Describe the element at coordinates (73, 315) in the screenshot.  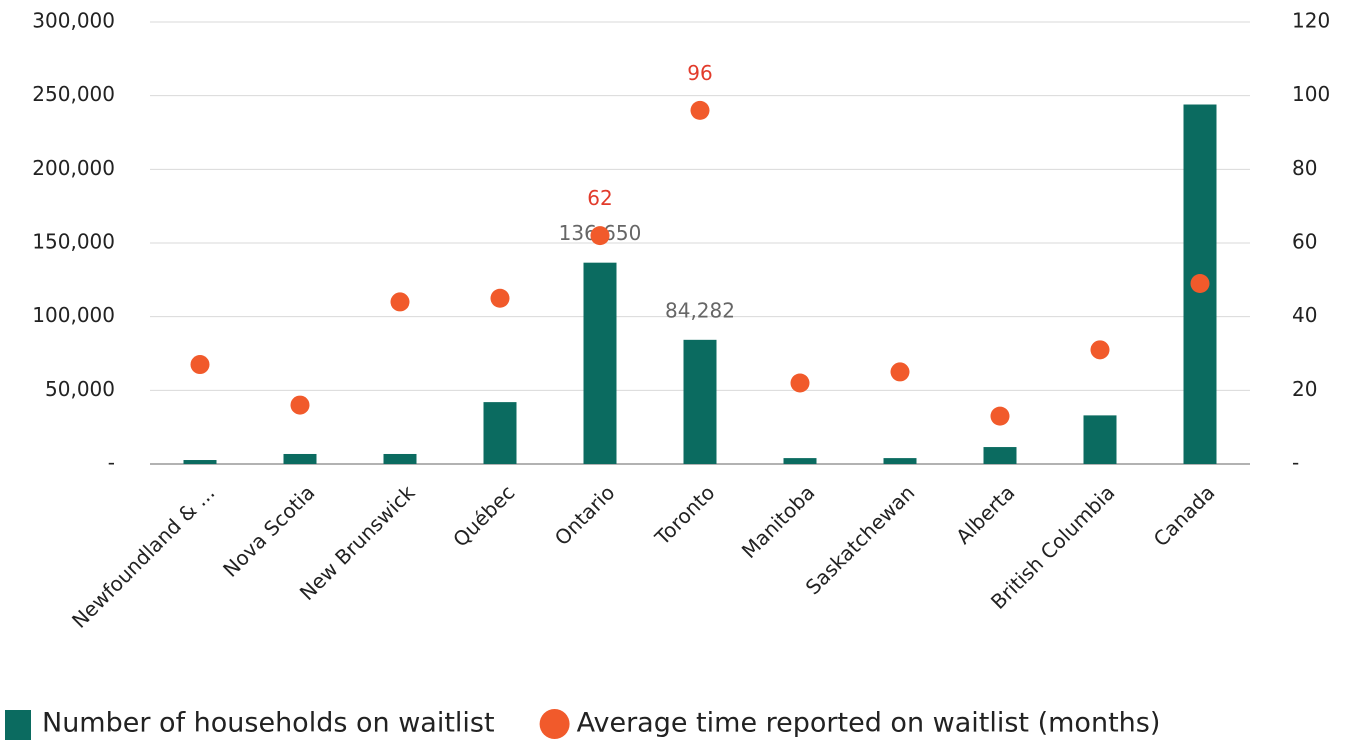
I see `y-tick-label: 100,000` at that location.